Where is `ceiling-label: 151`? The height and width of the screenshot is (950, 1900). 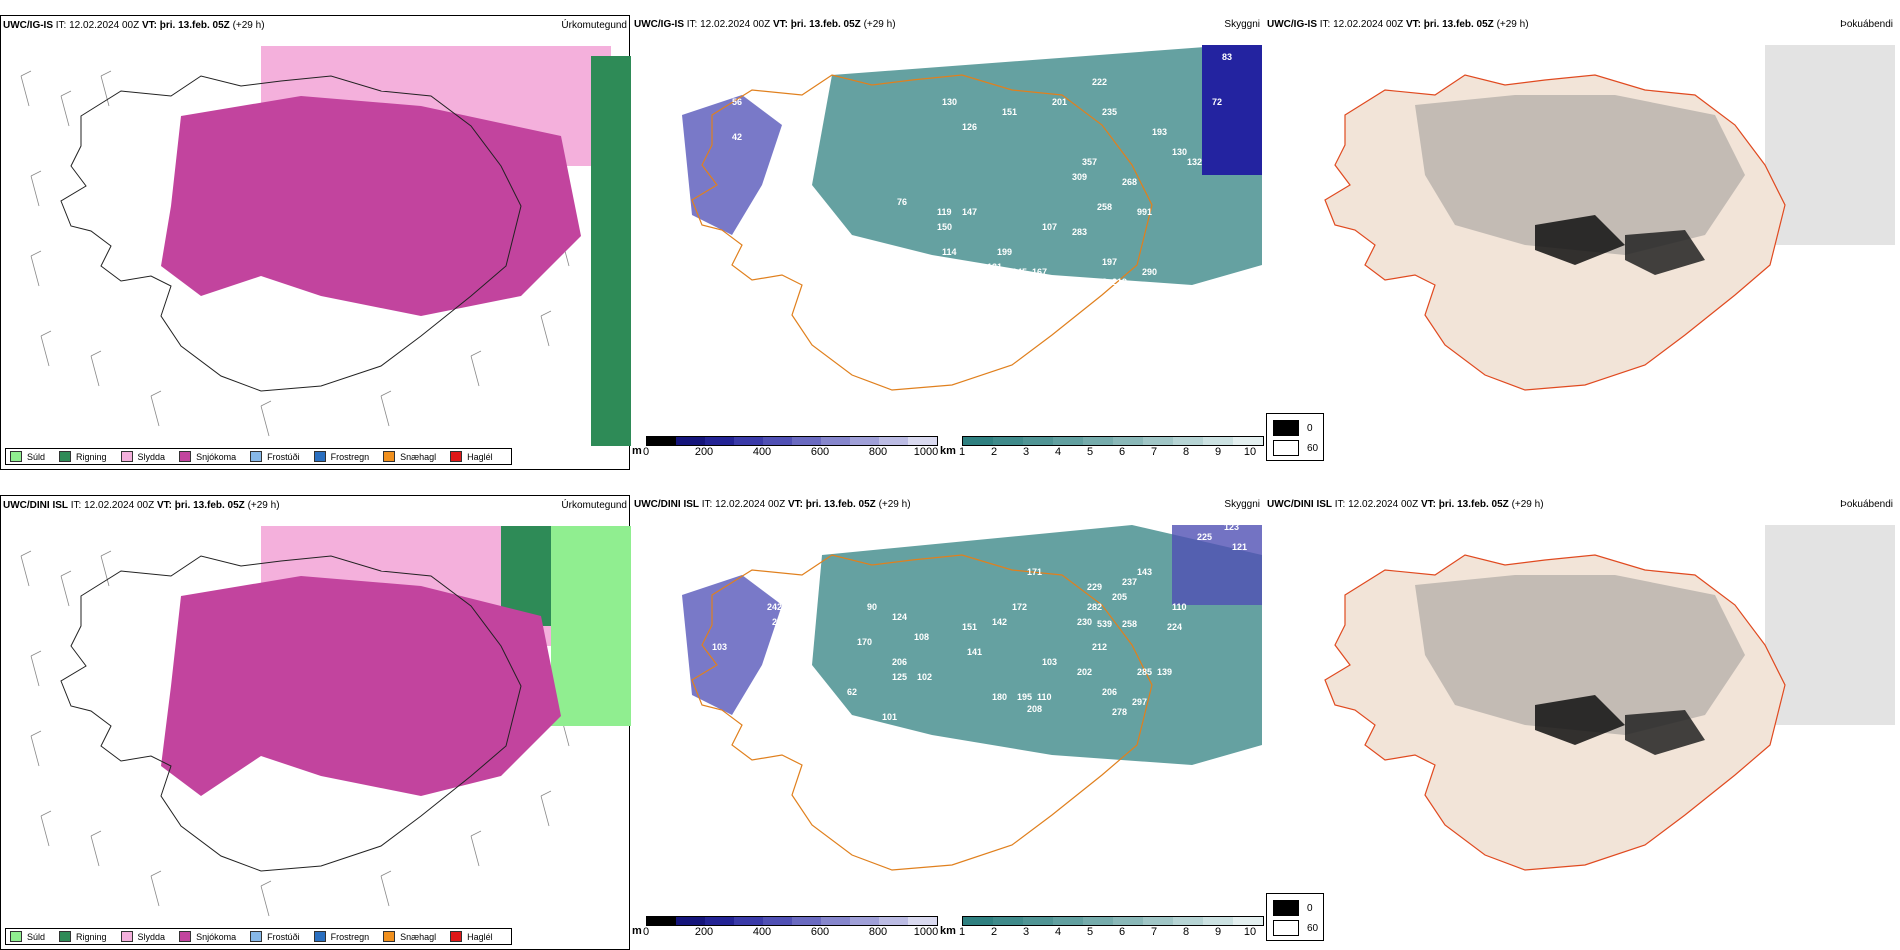
ceiling-label: 151 is located at coordinates (969, 627).